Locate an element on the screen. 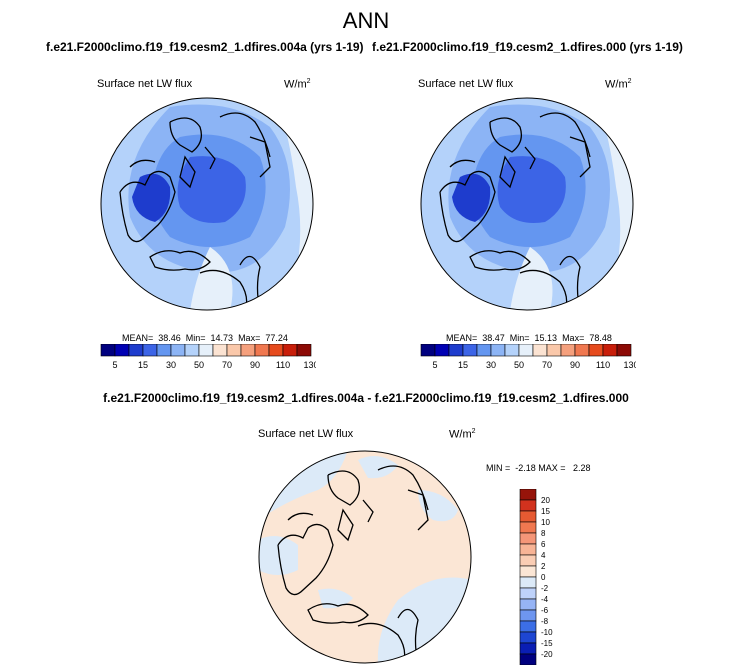  colorbar-tick-label: 0 is located at coordinates (543, 577).